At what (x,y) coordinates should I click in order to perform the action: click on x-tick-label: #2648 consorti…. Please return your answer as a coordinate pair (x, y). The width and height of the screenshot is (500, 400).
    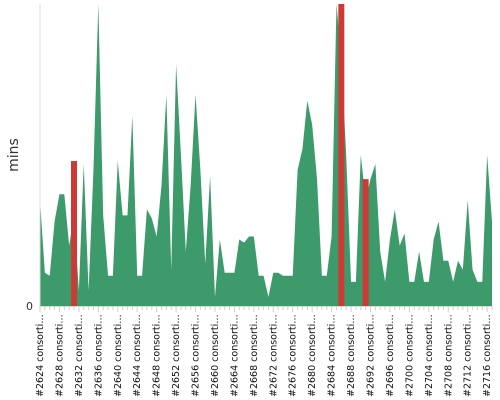
    Looking at the image, I should click on (157, 355).